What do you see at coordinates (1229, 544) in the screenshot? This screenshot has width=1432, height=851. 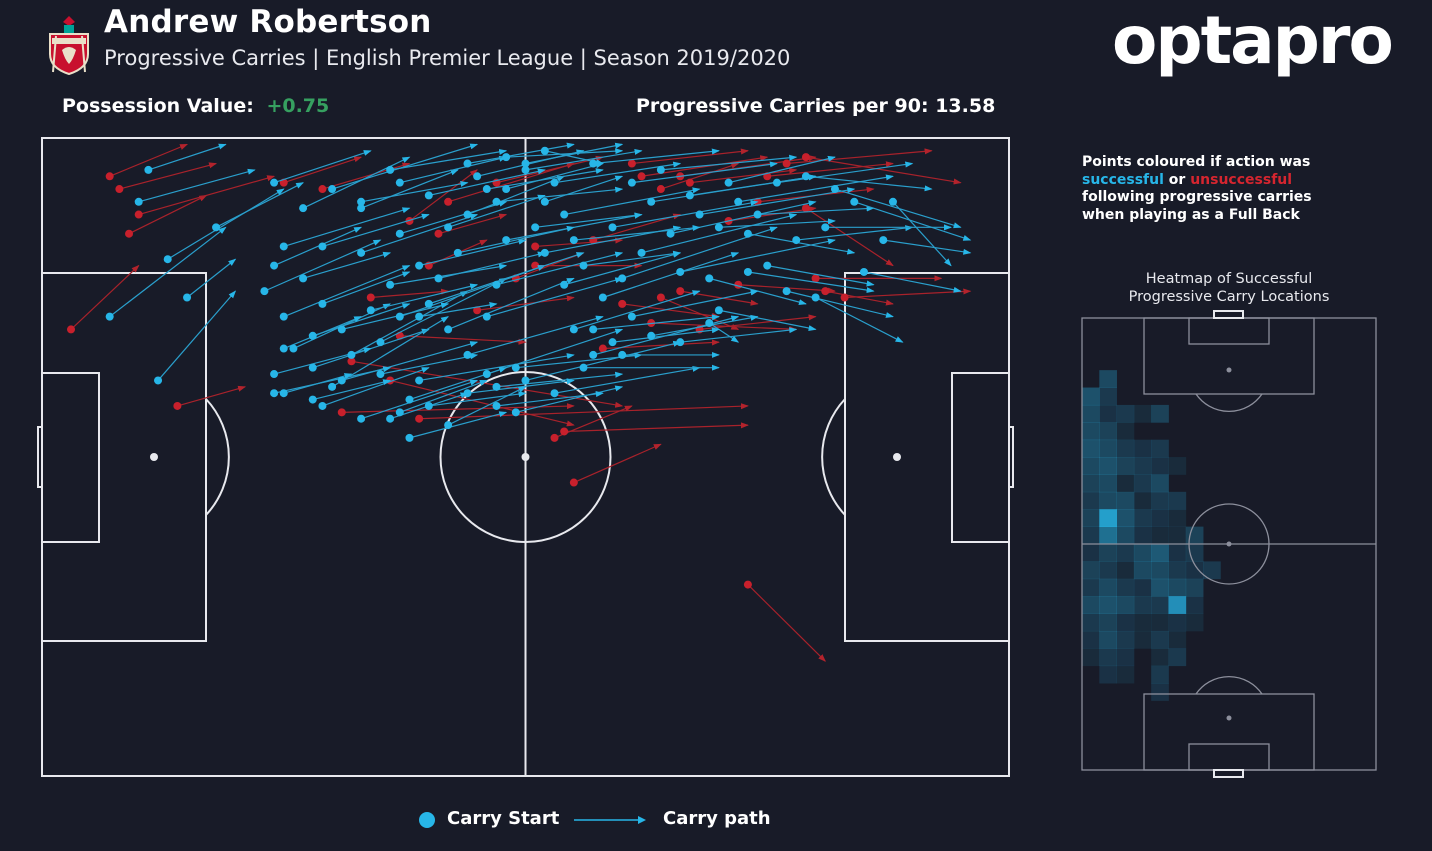 I see `heatmap-centre-spot` at bounding box center [1229, 544].